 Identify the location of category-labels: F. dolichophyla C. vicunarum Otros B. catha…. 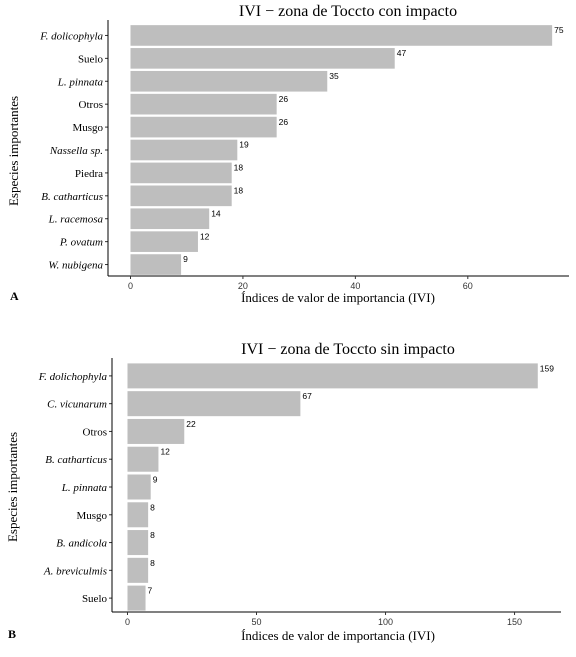
(73, 488).